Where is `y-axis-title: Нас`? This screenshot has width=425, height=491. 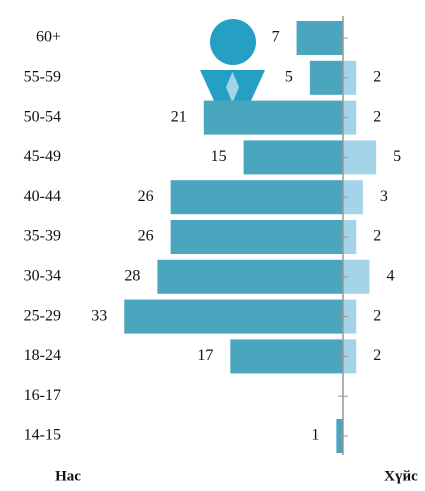 y-axis-title: Нас is located at coordinates (68, 476).